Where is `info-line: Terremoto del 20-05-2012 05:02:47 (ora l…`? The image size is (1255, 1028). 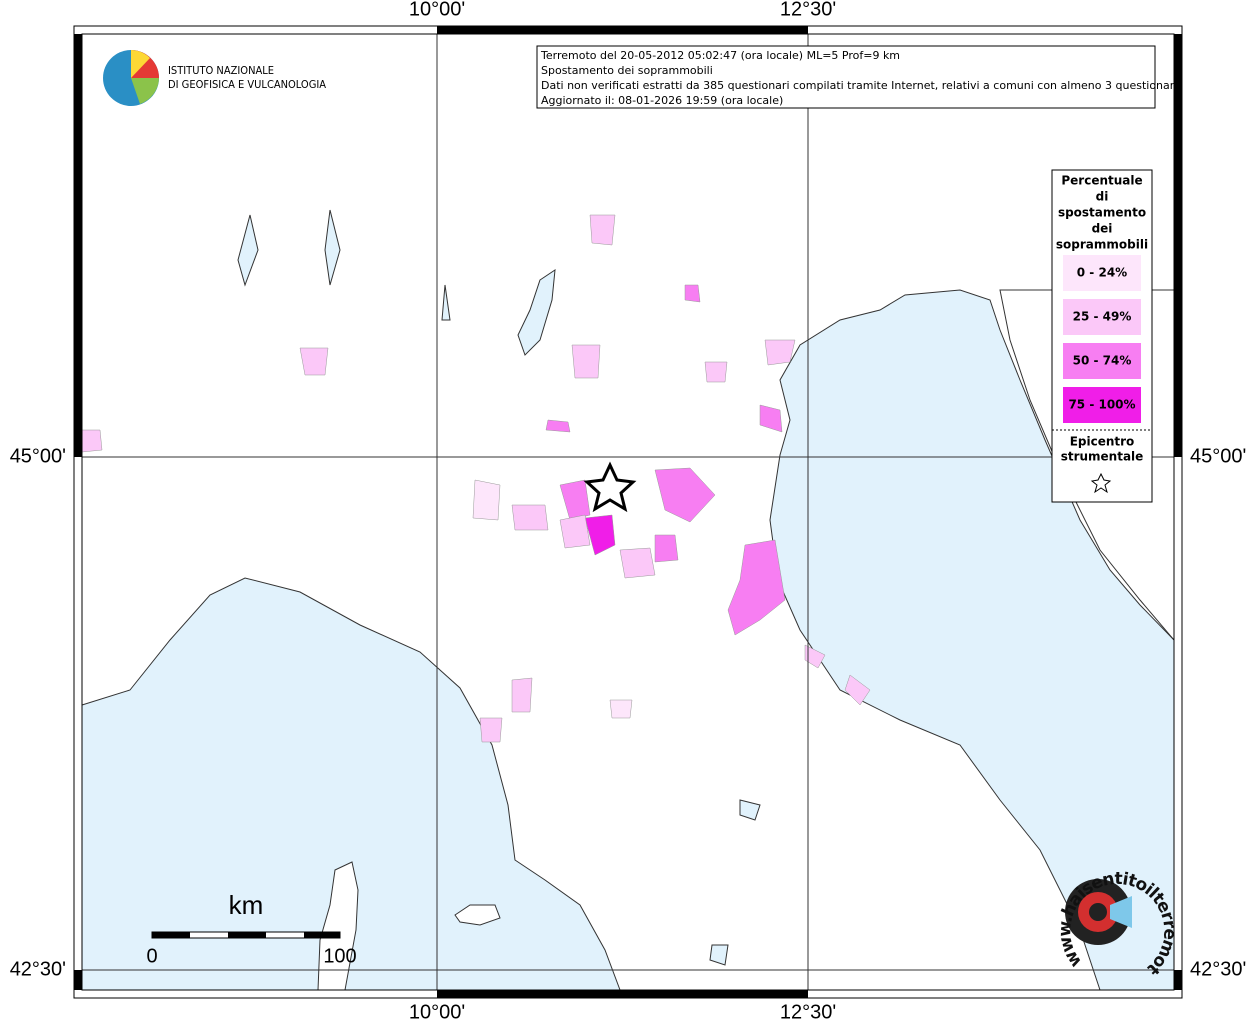 info-line: Terremoto del 20-05-2012 05:02:47 (ora l… is located at coordinates (720, 55).